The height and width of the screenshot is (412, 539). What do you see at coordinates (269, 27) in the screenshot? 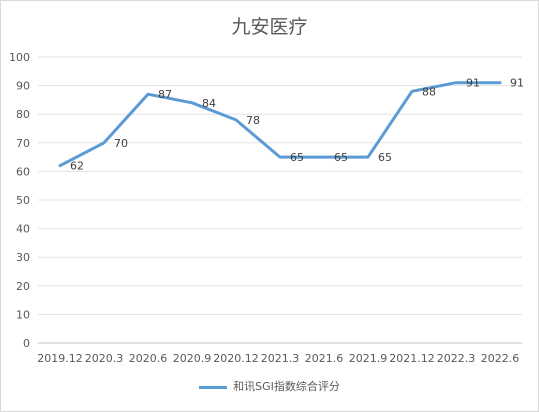
I see `chart-title: 九安医疗` at bounding box center [269, 27].